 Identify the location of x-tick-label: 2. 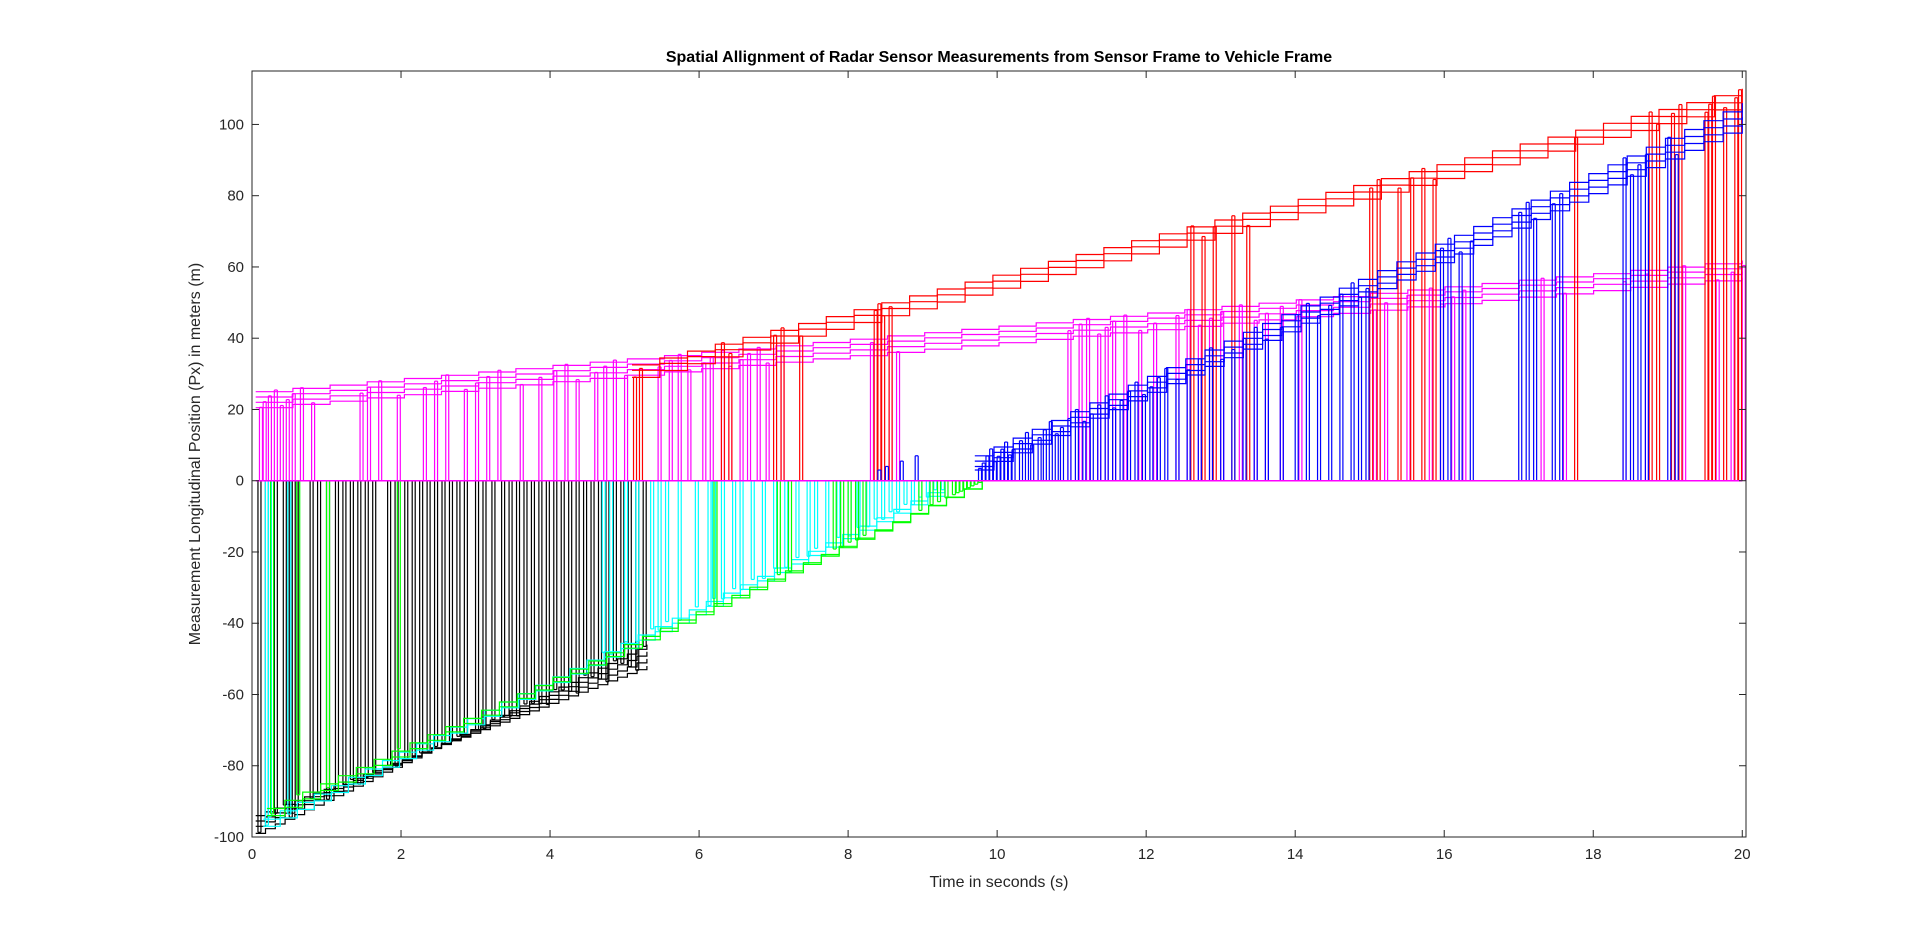
(401, 854).